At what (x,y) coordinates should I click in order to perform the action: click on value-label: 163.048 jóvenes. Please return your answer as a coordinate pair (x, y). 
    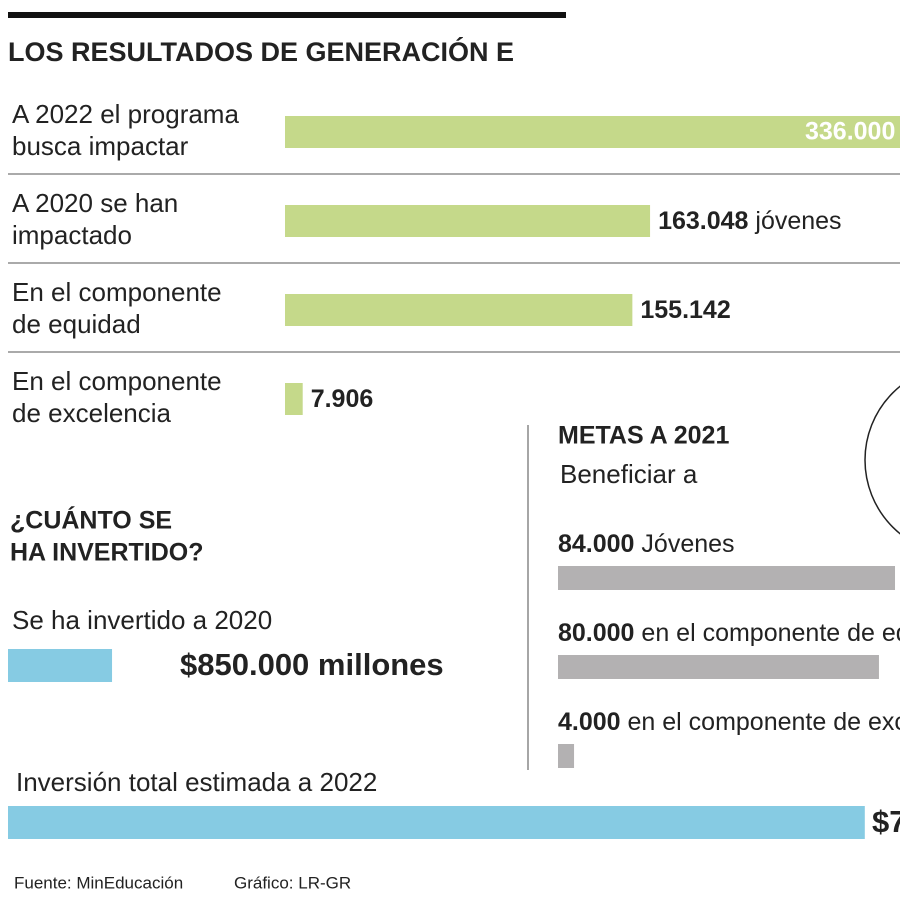
    Looking at the image, I should click on (750, 221).